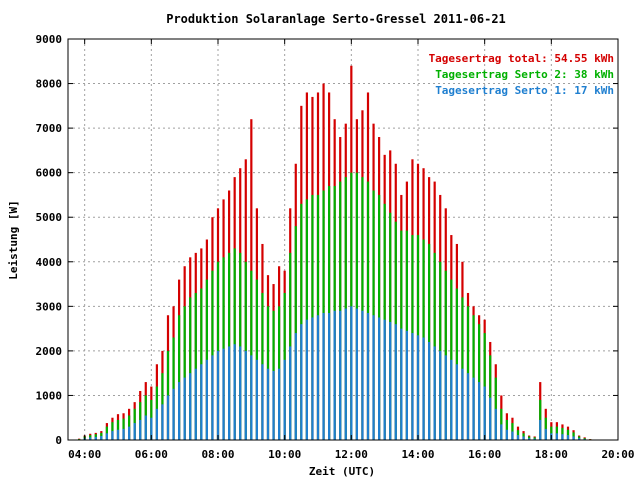 The width and height of the screenshot is (640, 480). I want to click on x-tick-label: 12:00, so click(351, 454).